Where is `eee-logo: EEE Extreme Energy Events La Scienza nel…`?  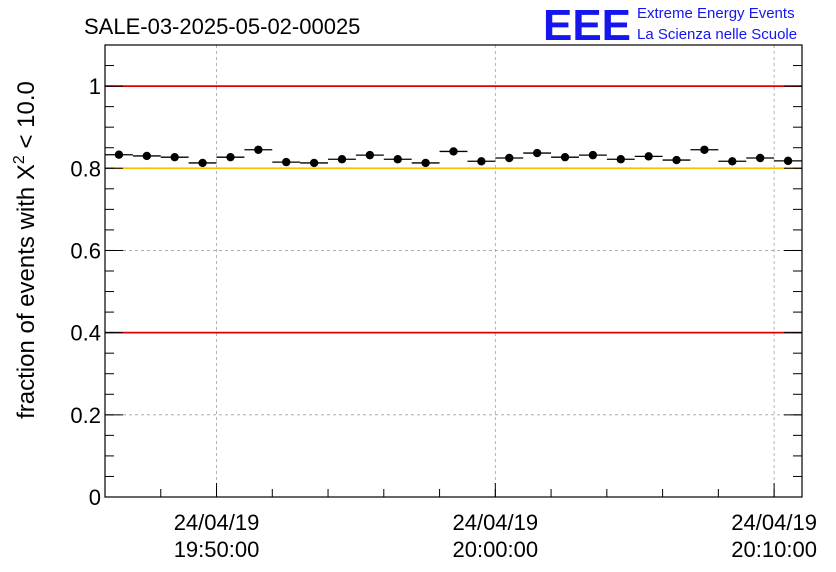
eee-logo: EEE Extreme Energy Events La Scienza nel… is located at coordinates (670, 25).